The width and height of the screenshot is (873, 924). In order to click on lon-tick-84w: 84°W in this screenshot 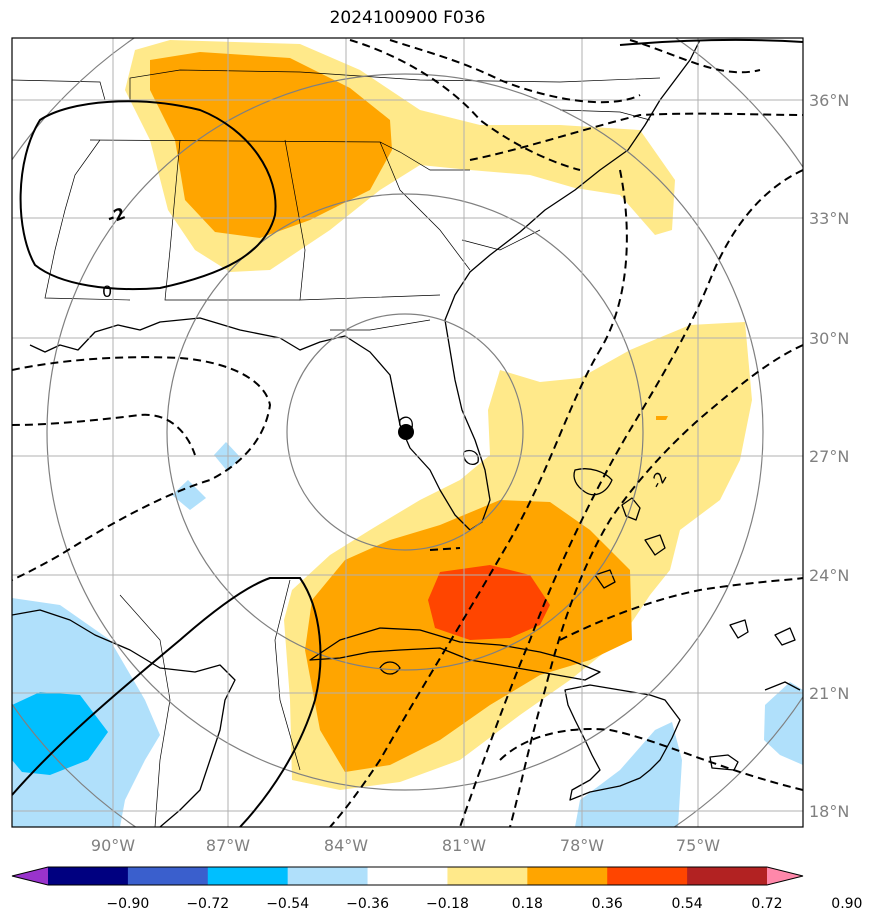, I will do `click(346, 845)`.